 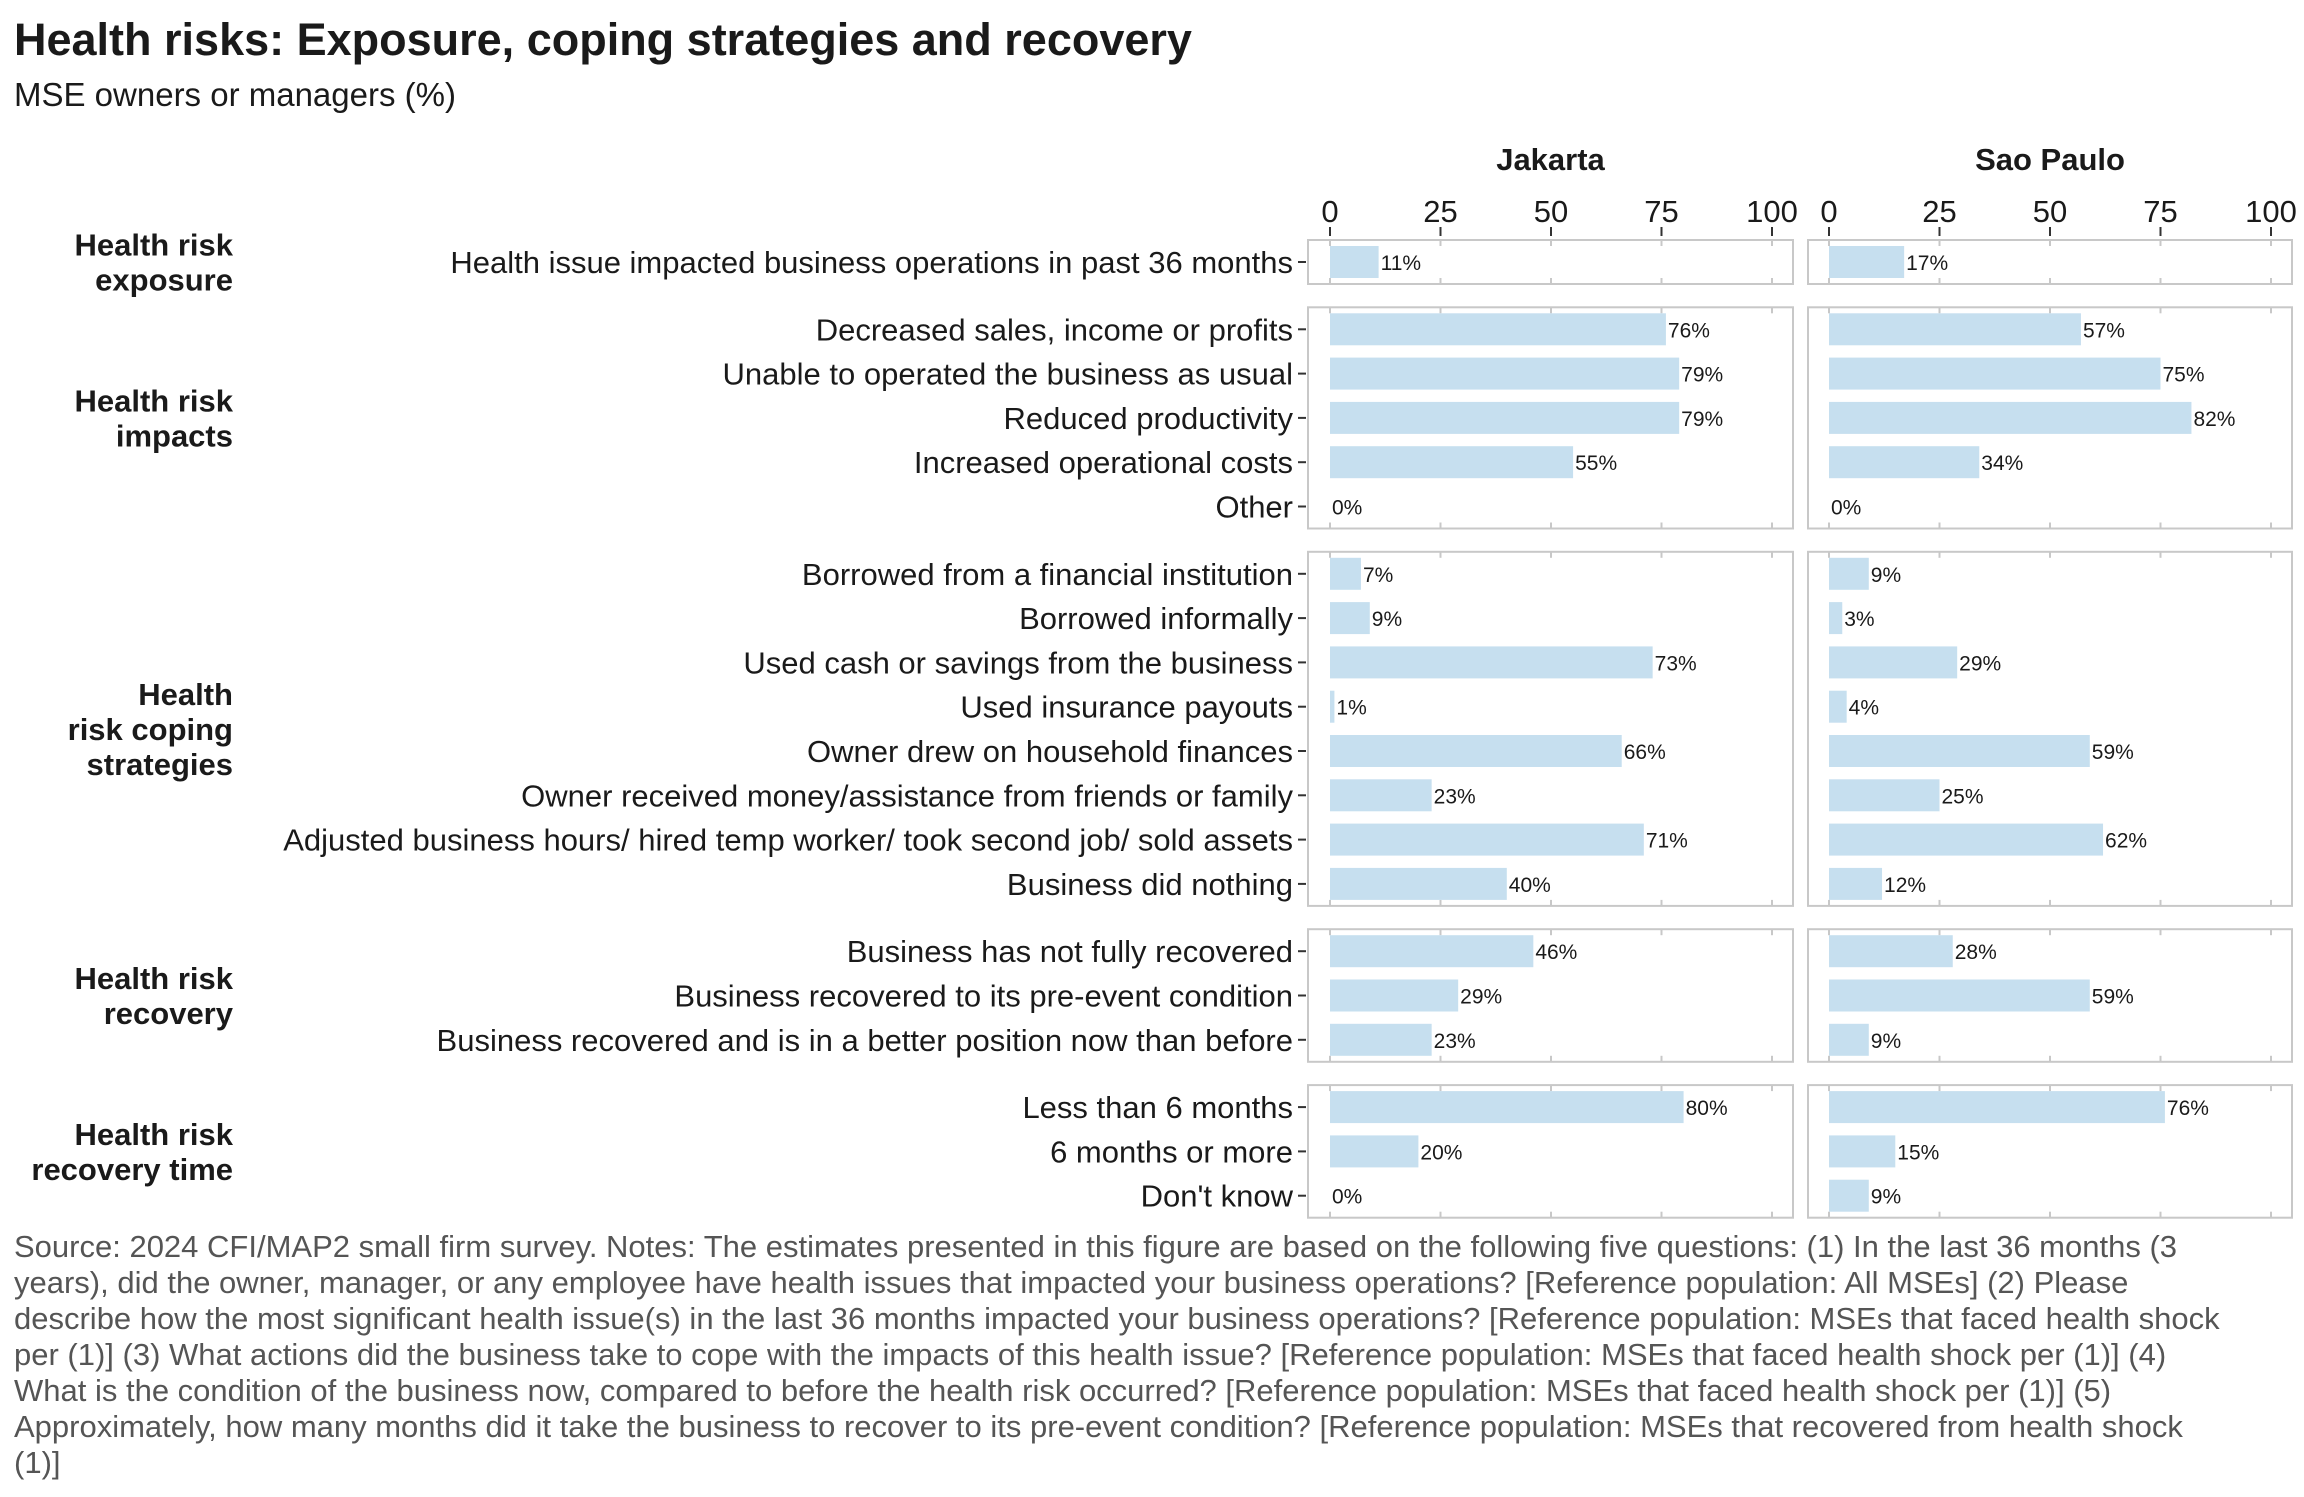 I want to click on group-label-4: recovery time, so click(x=132, y=1169).